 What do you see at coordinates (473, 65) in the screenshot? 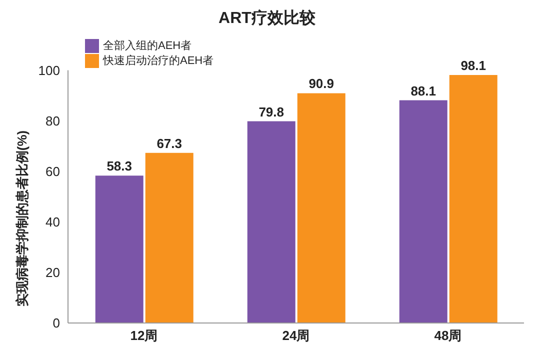
I see `data-label: 98.1` at bounding box center [473, 65].